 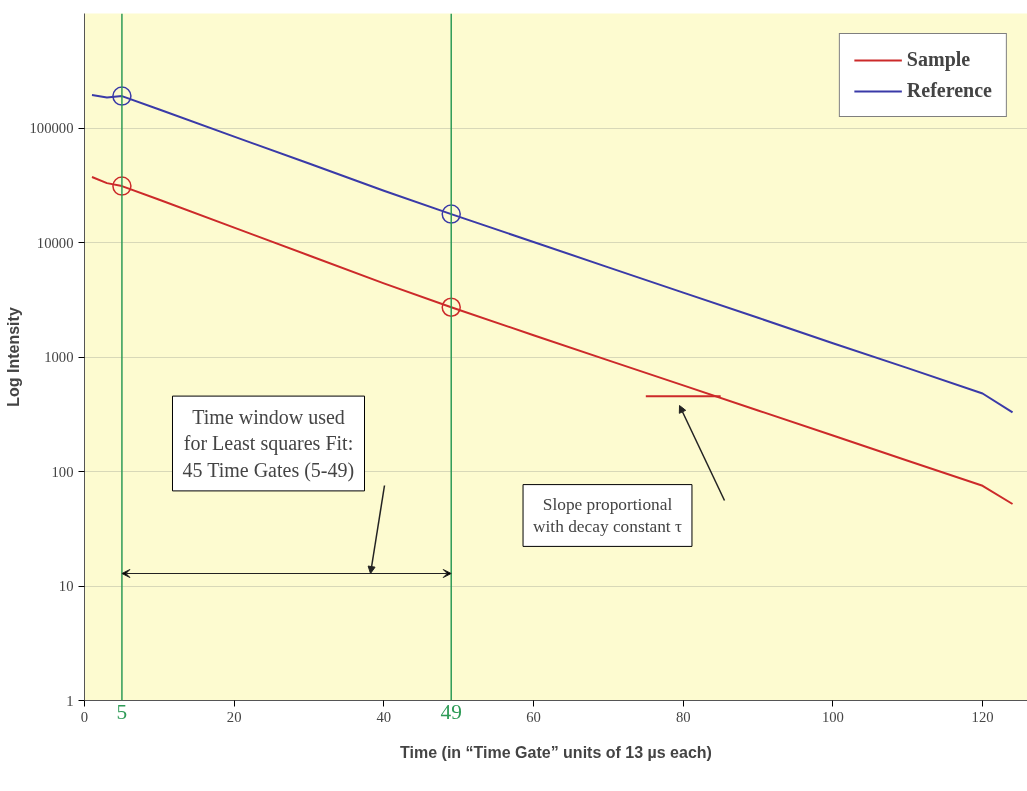 What do you see at coordinates (832, 716) in the screenshot?
I see `x-tick-label: 100` at bounding box center [832, 716].